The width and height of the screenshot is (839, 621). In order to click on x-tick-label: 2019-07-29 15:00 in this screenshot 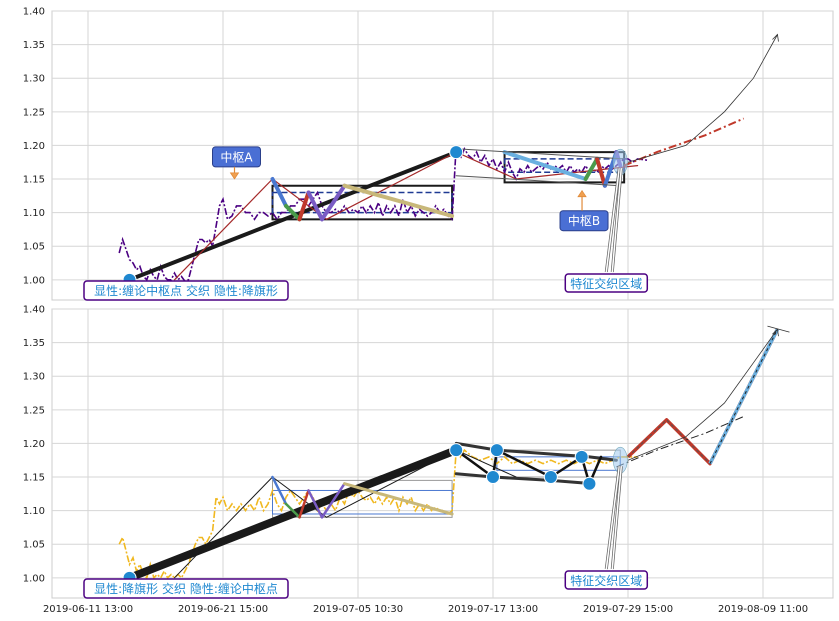, I will do `click(628, 609)`.